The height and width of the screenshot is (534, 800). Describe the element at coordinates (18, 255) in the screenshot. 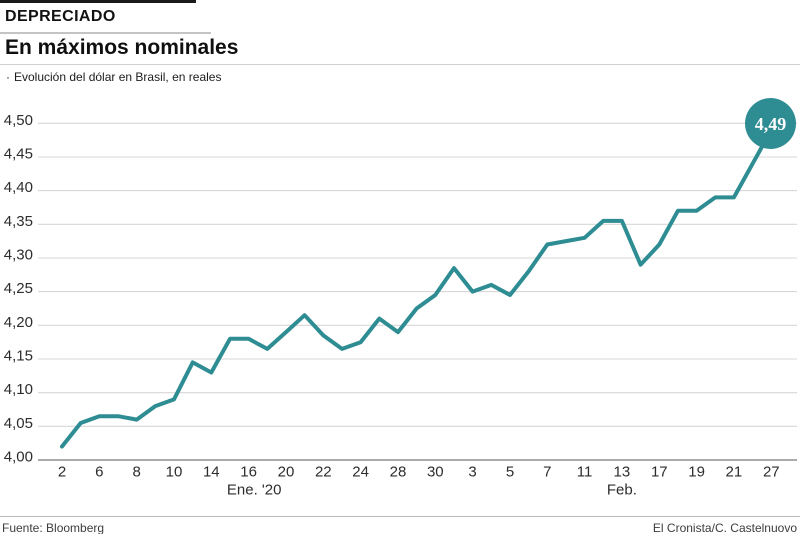

I see `y-axis-tick-label: 4,30` at that location.